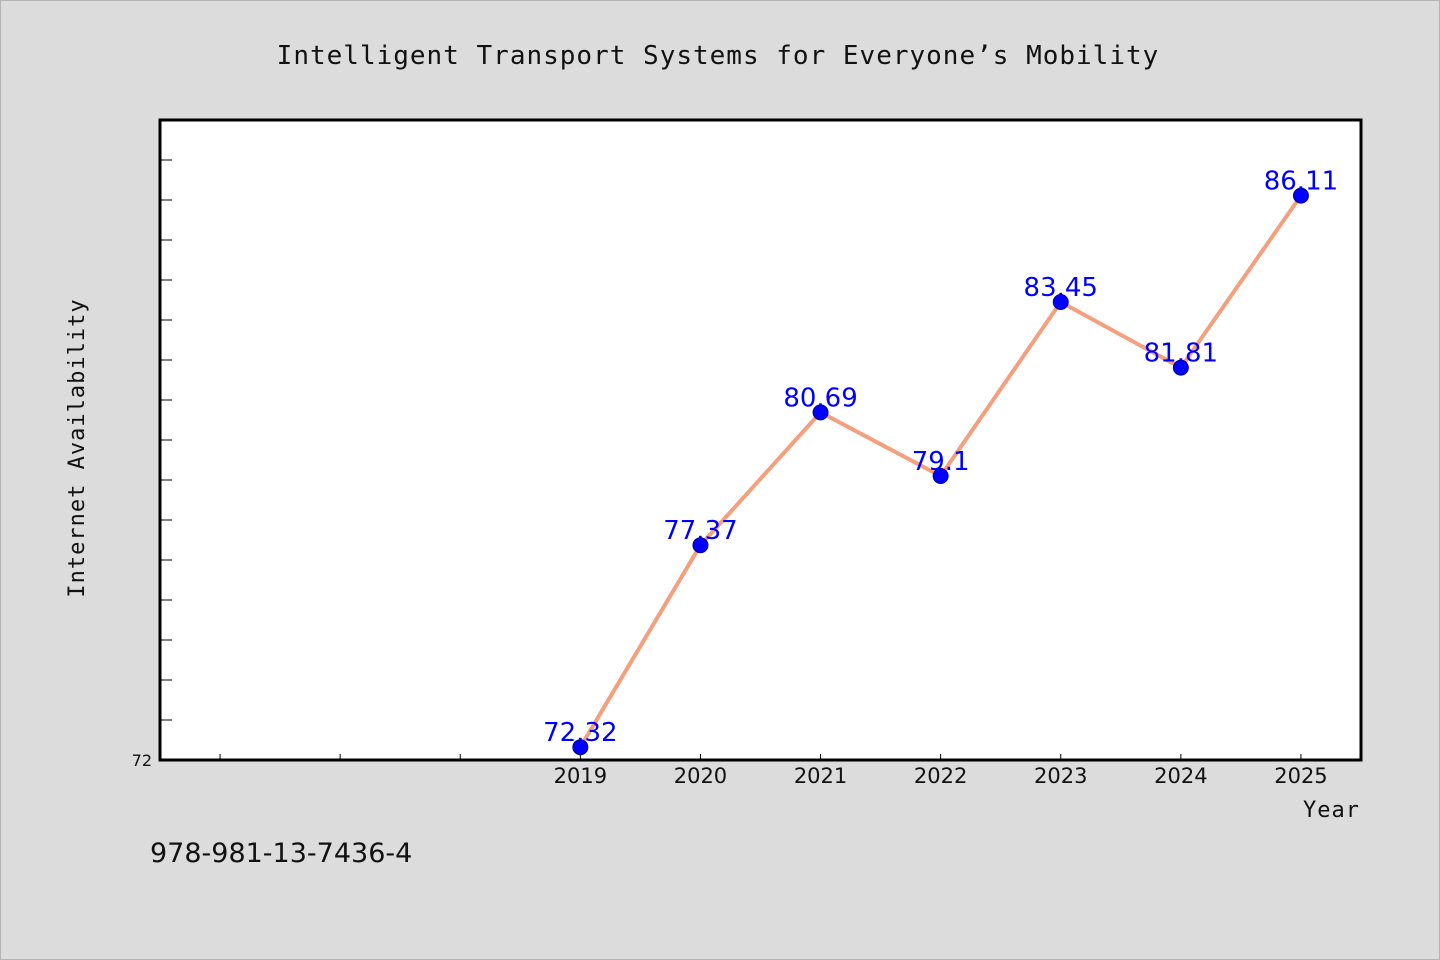 The width and height of the screenshot is (1440, 960). What do you see at coordinates (700, 531) in the screenshot?
I see `data-label: 77.37` at bounding box center [700, 531].